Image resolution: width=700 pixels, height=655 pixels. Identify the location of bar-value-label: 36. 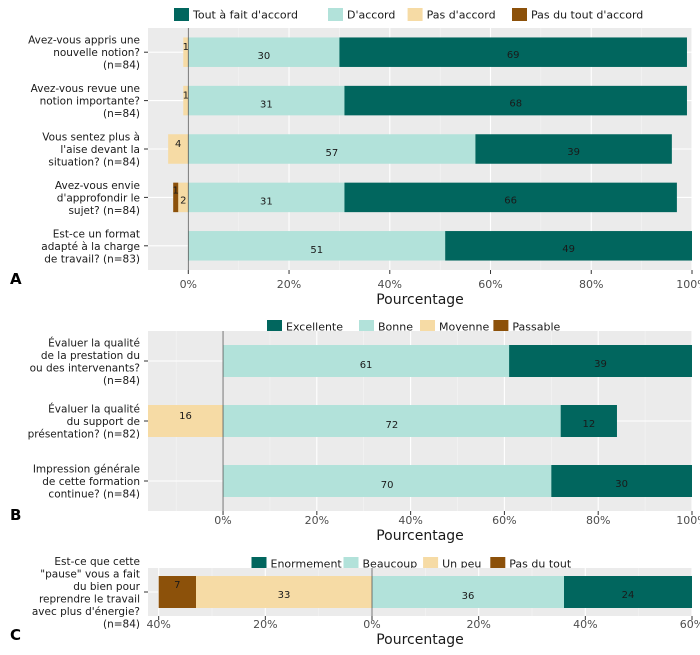
(468, 596).